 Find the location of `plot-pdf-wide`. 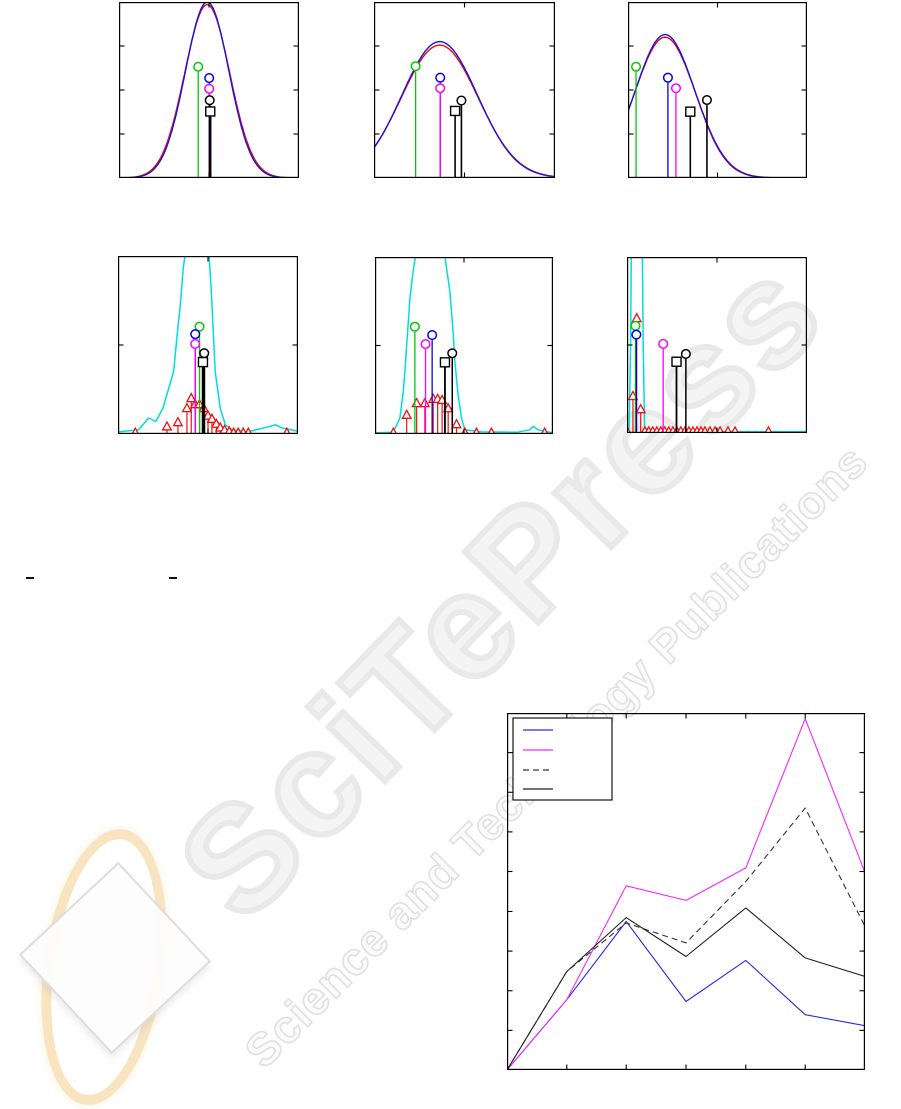

plot-pdf-wide is located at coordinates (464, 90).